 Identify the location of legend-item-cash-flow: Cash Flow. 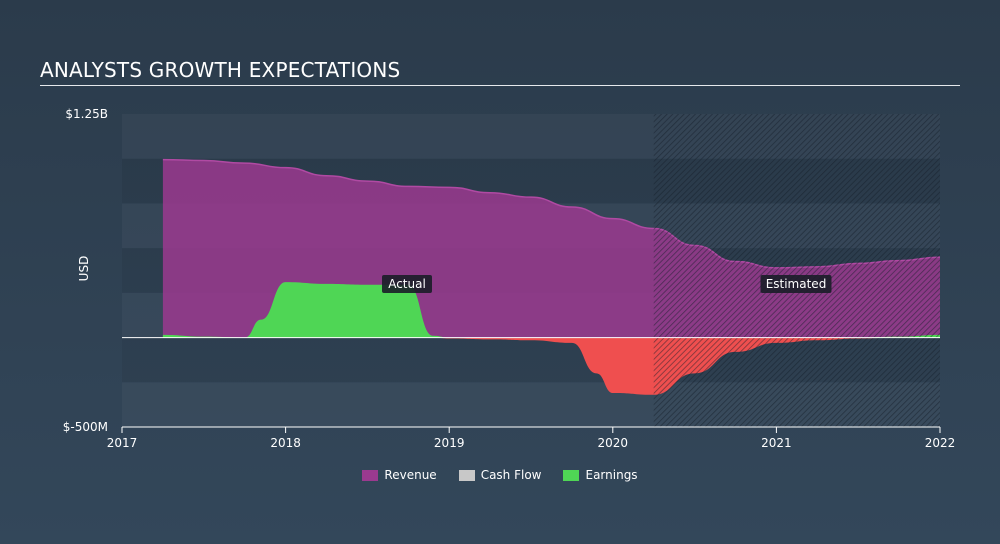
(500, 475).